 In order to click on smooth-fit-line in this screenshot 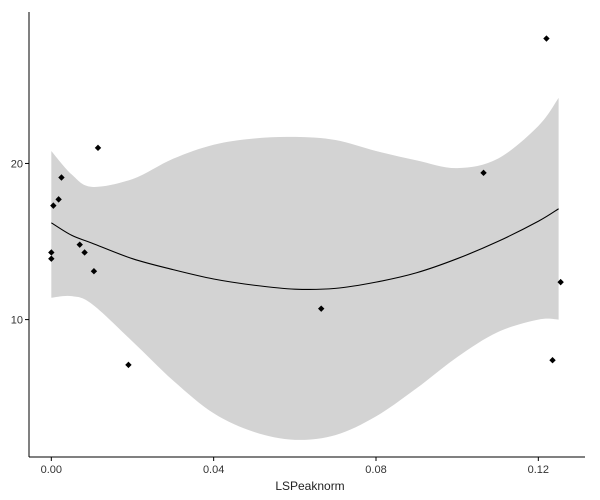, I will do `click(305, 249)`.